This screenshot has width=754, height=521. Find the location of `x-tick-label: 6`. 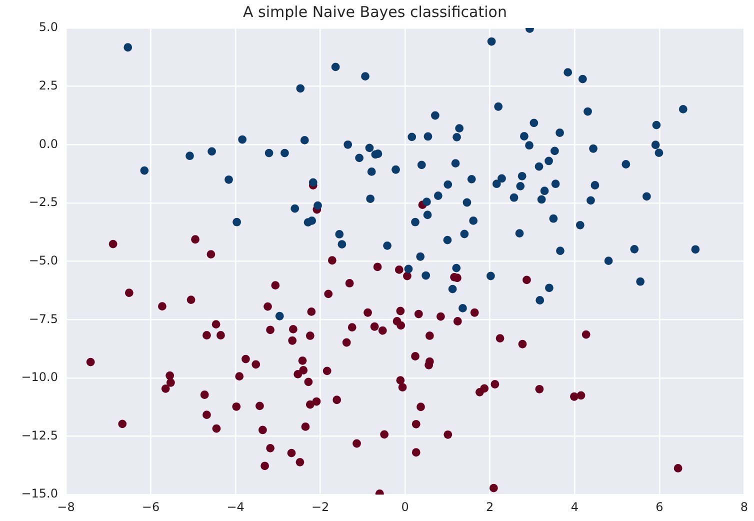

x-tick-label: 6 is located at coordinates (660, 507).